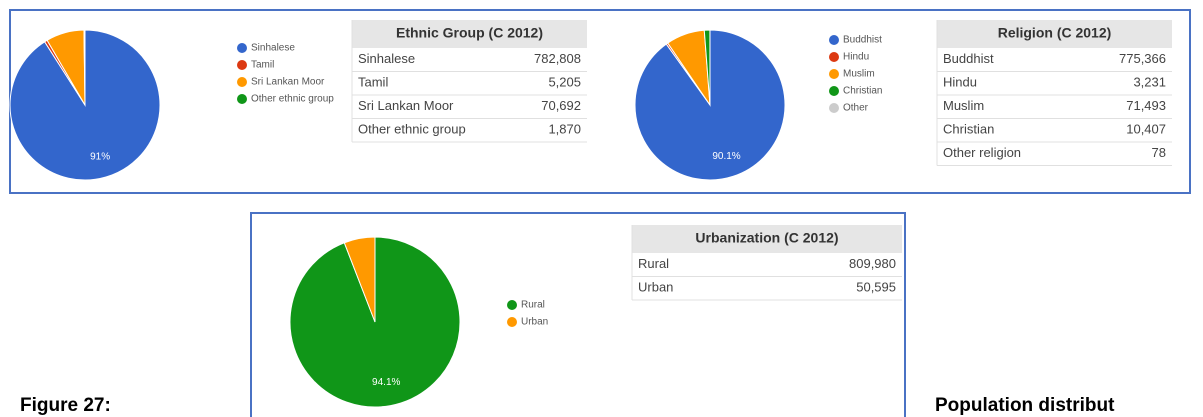 Image resolution: width=1203 pixels, height=417 pixels. What do you see at coordinates (564, 129) in the screenshot?
I see `table-row-value: 1,870` at bounding box center [564, 129].